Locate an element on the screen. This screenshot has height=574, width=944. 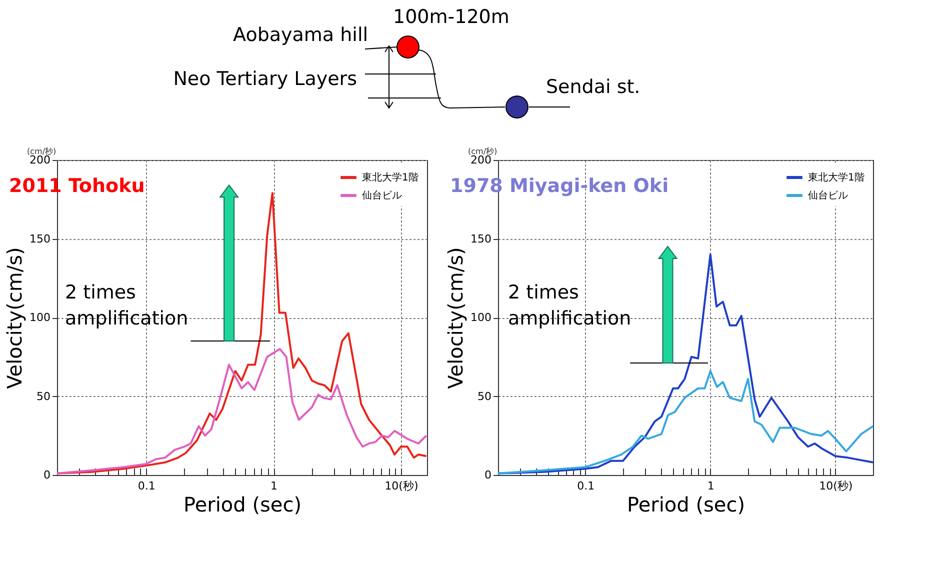
text: Aobayama hill is located at coordinates (300, 35).